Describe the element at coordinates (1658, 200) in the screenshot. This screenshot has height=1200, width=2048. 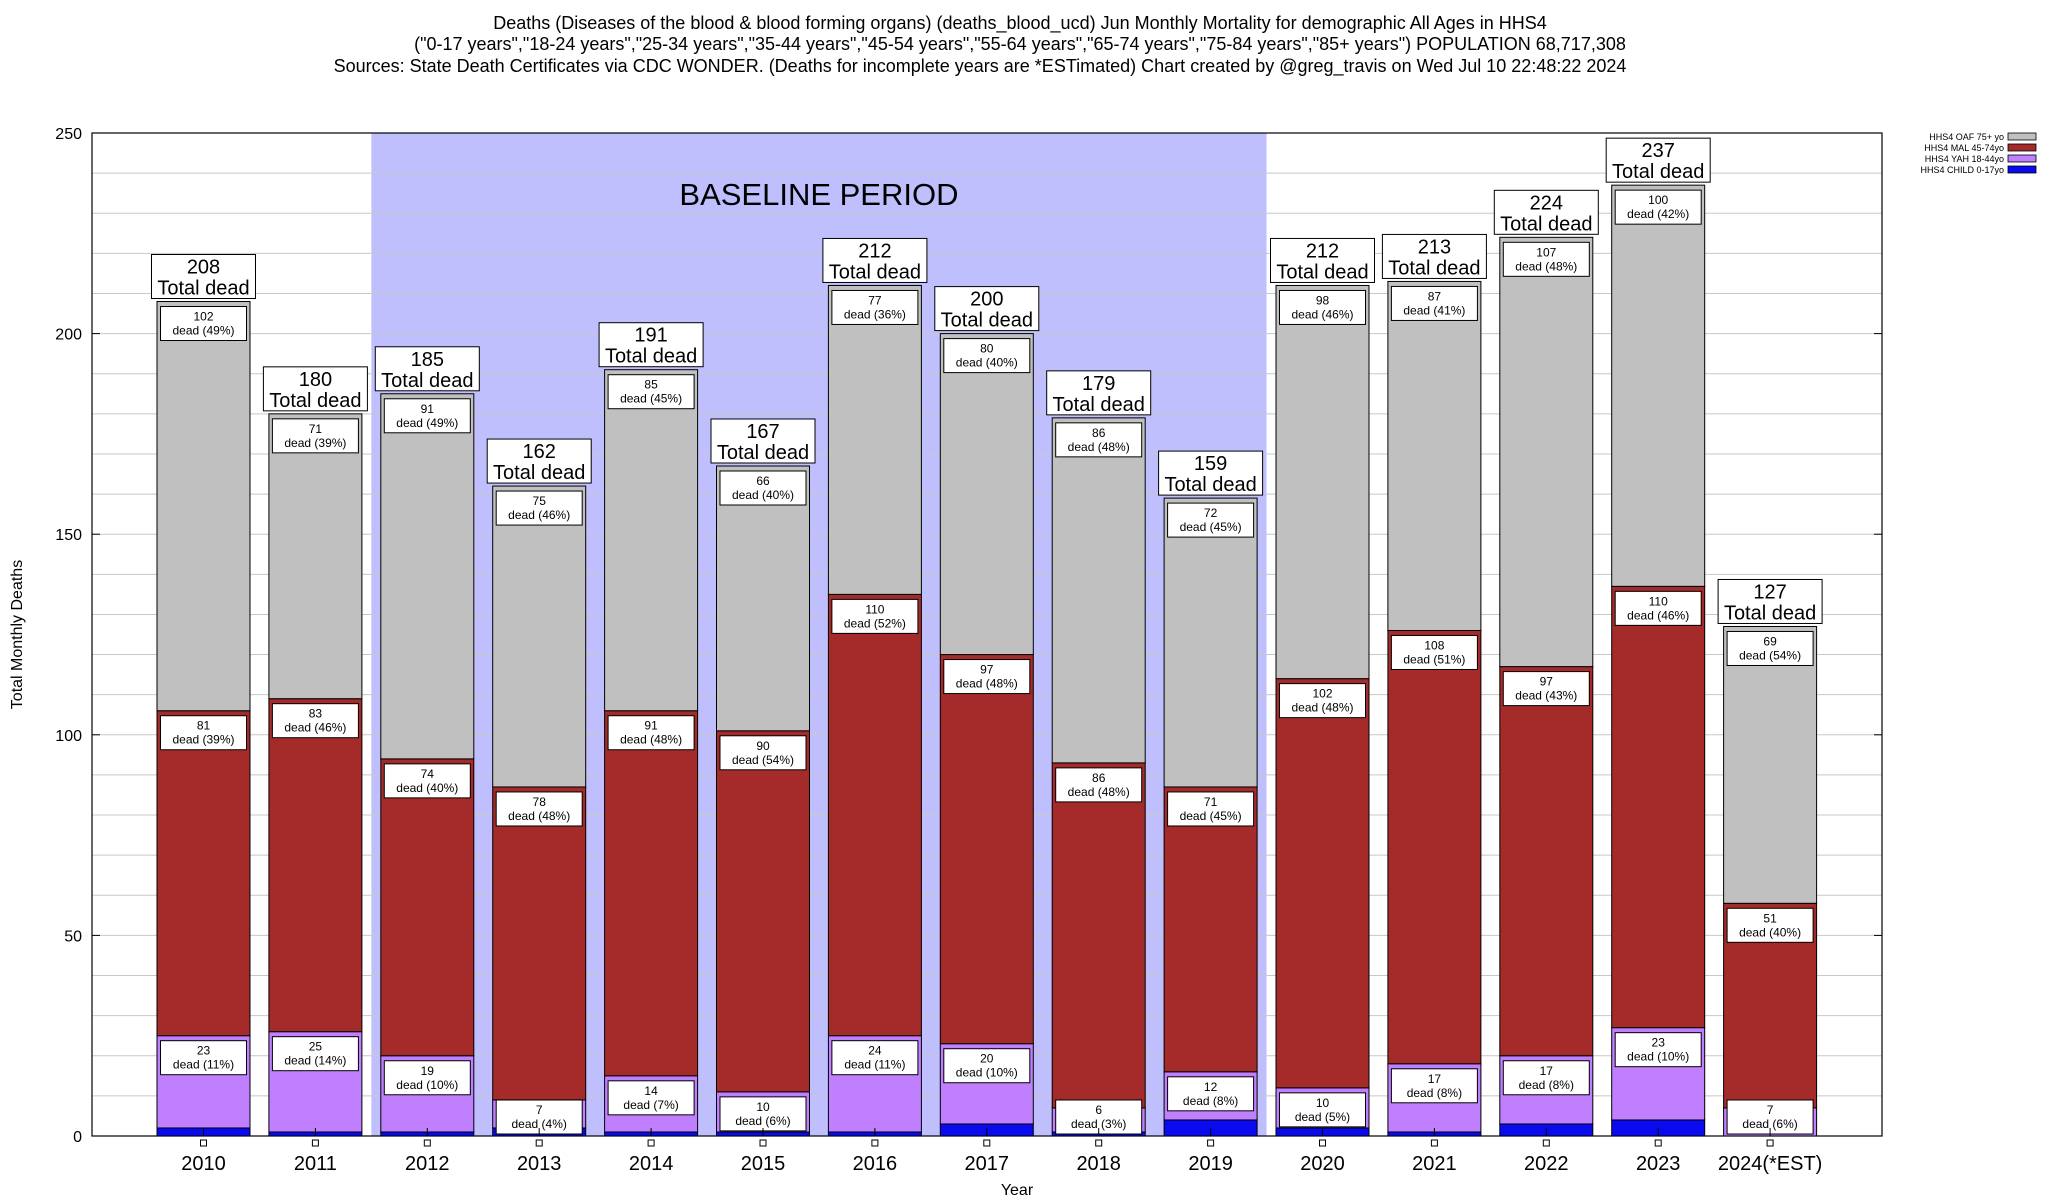
I see `segment-value-label: 100` at that location.